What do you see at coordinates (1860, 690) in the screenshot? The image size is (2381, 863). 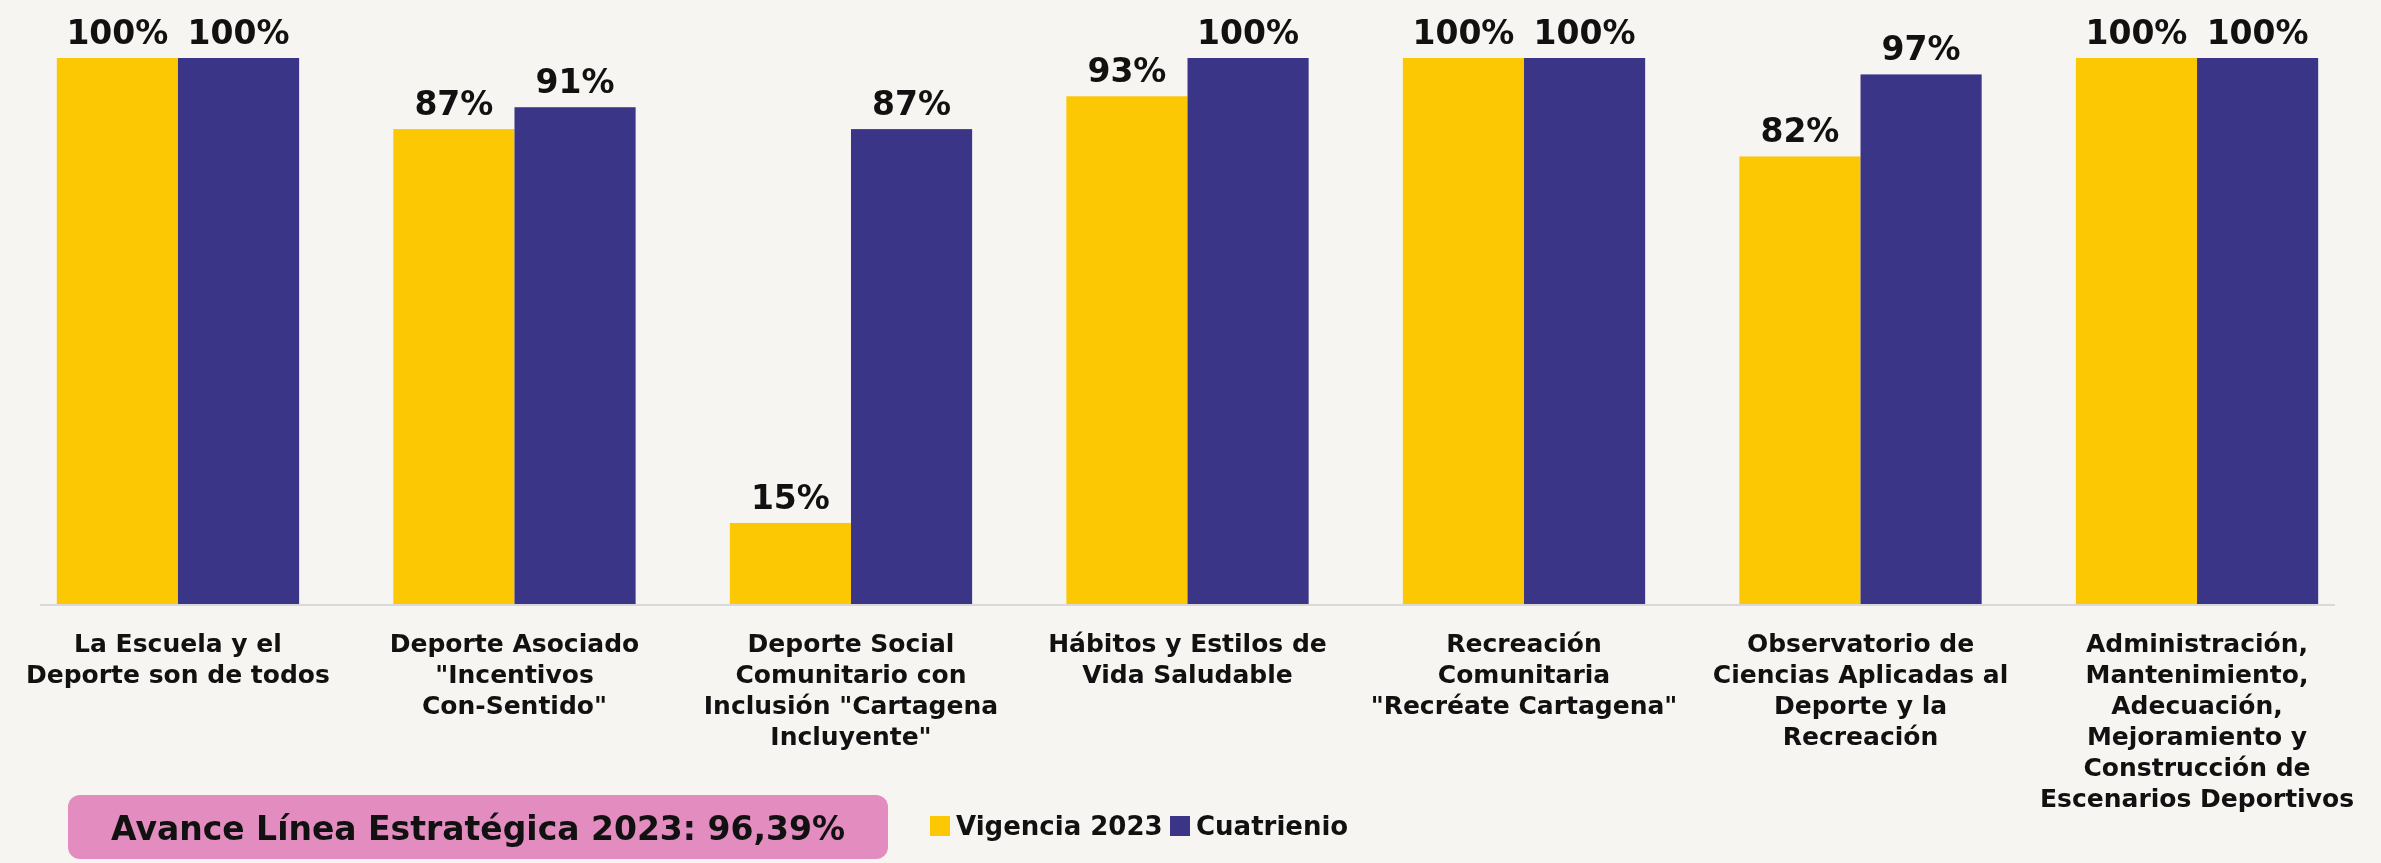 I see `x-tick-label: Observatorio de Ciencias Aplicadas al Deporte y la Recreación` at bounding box center [1860, 690].